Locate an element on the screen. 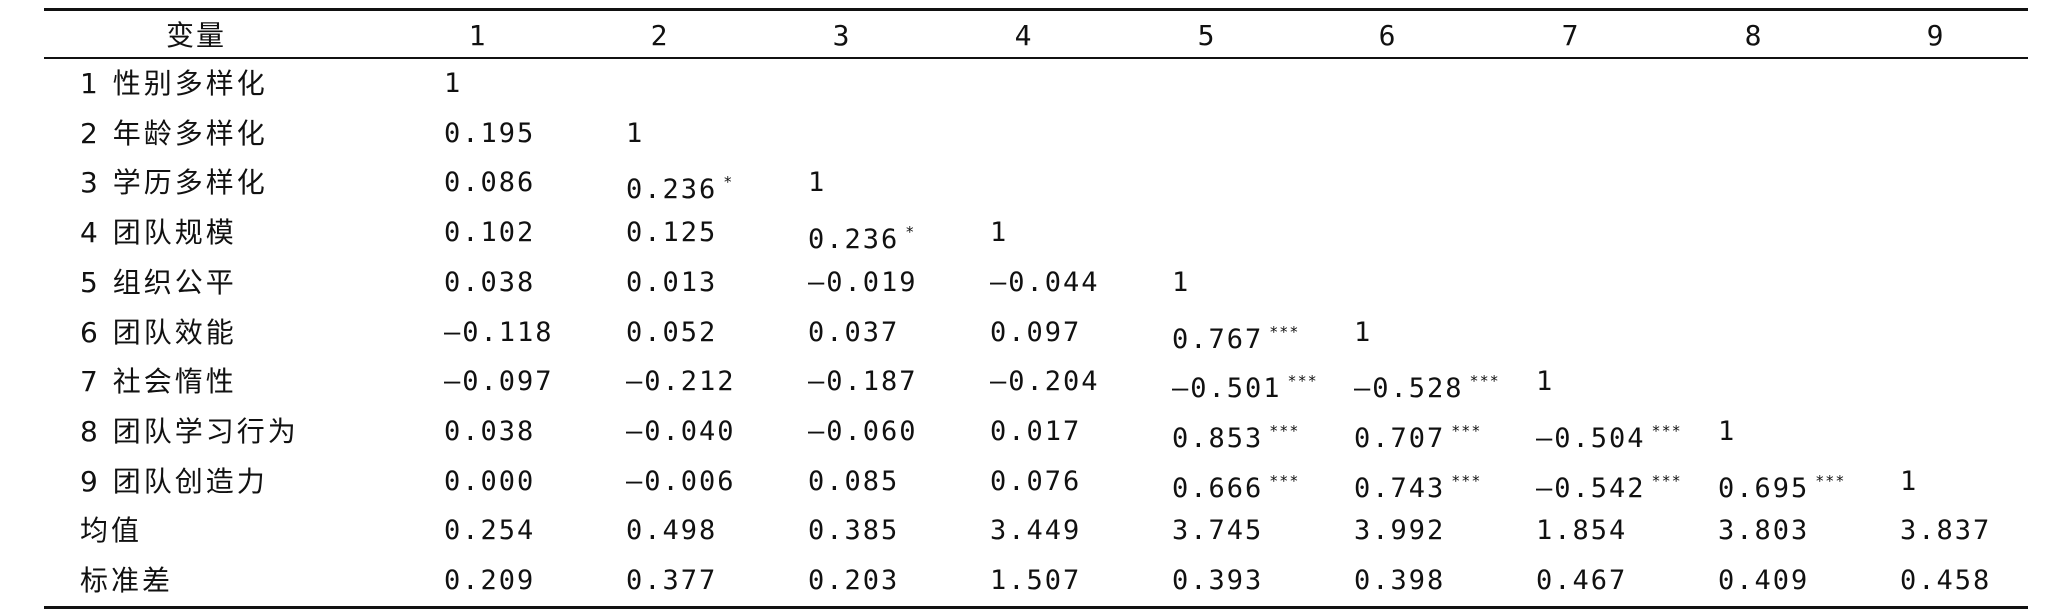 The width and height of the screenshot is (2048, 609). cell-value: —0.006 is located at coordinates (681, 481).